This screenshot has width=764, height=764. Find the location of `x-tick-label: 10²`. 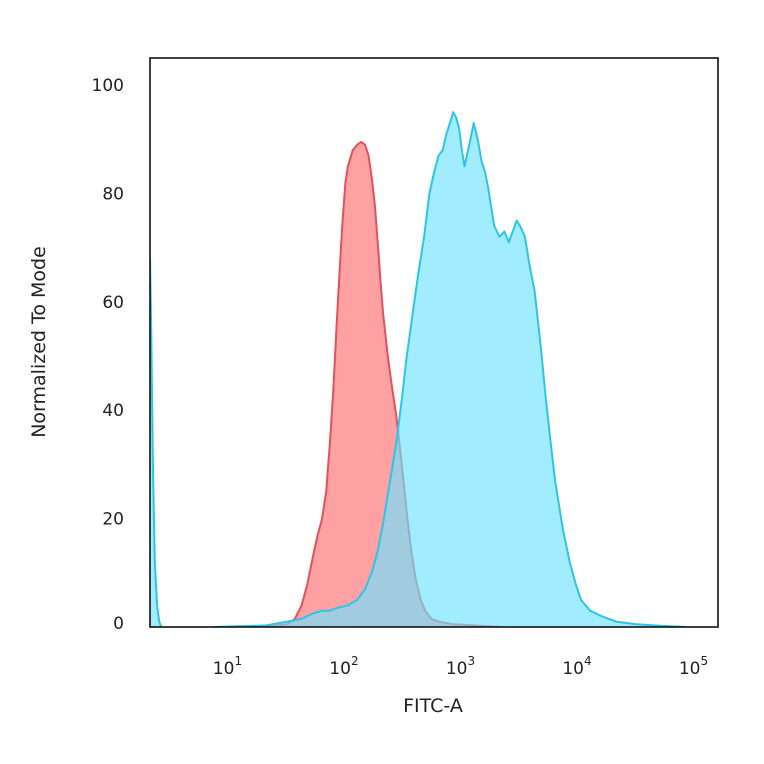

x-tick-label: 10² is located at coordinates (343, 666).